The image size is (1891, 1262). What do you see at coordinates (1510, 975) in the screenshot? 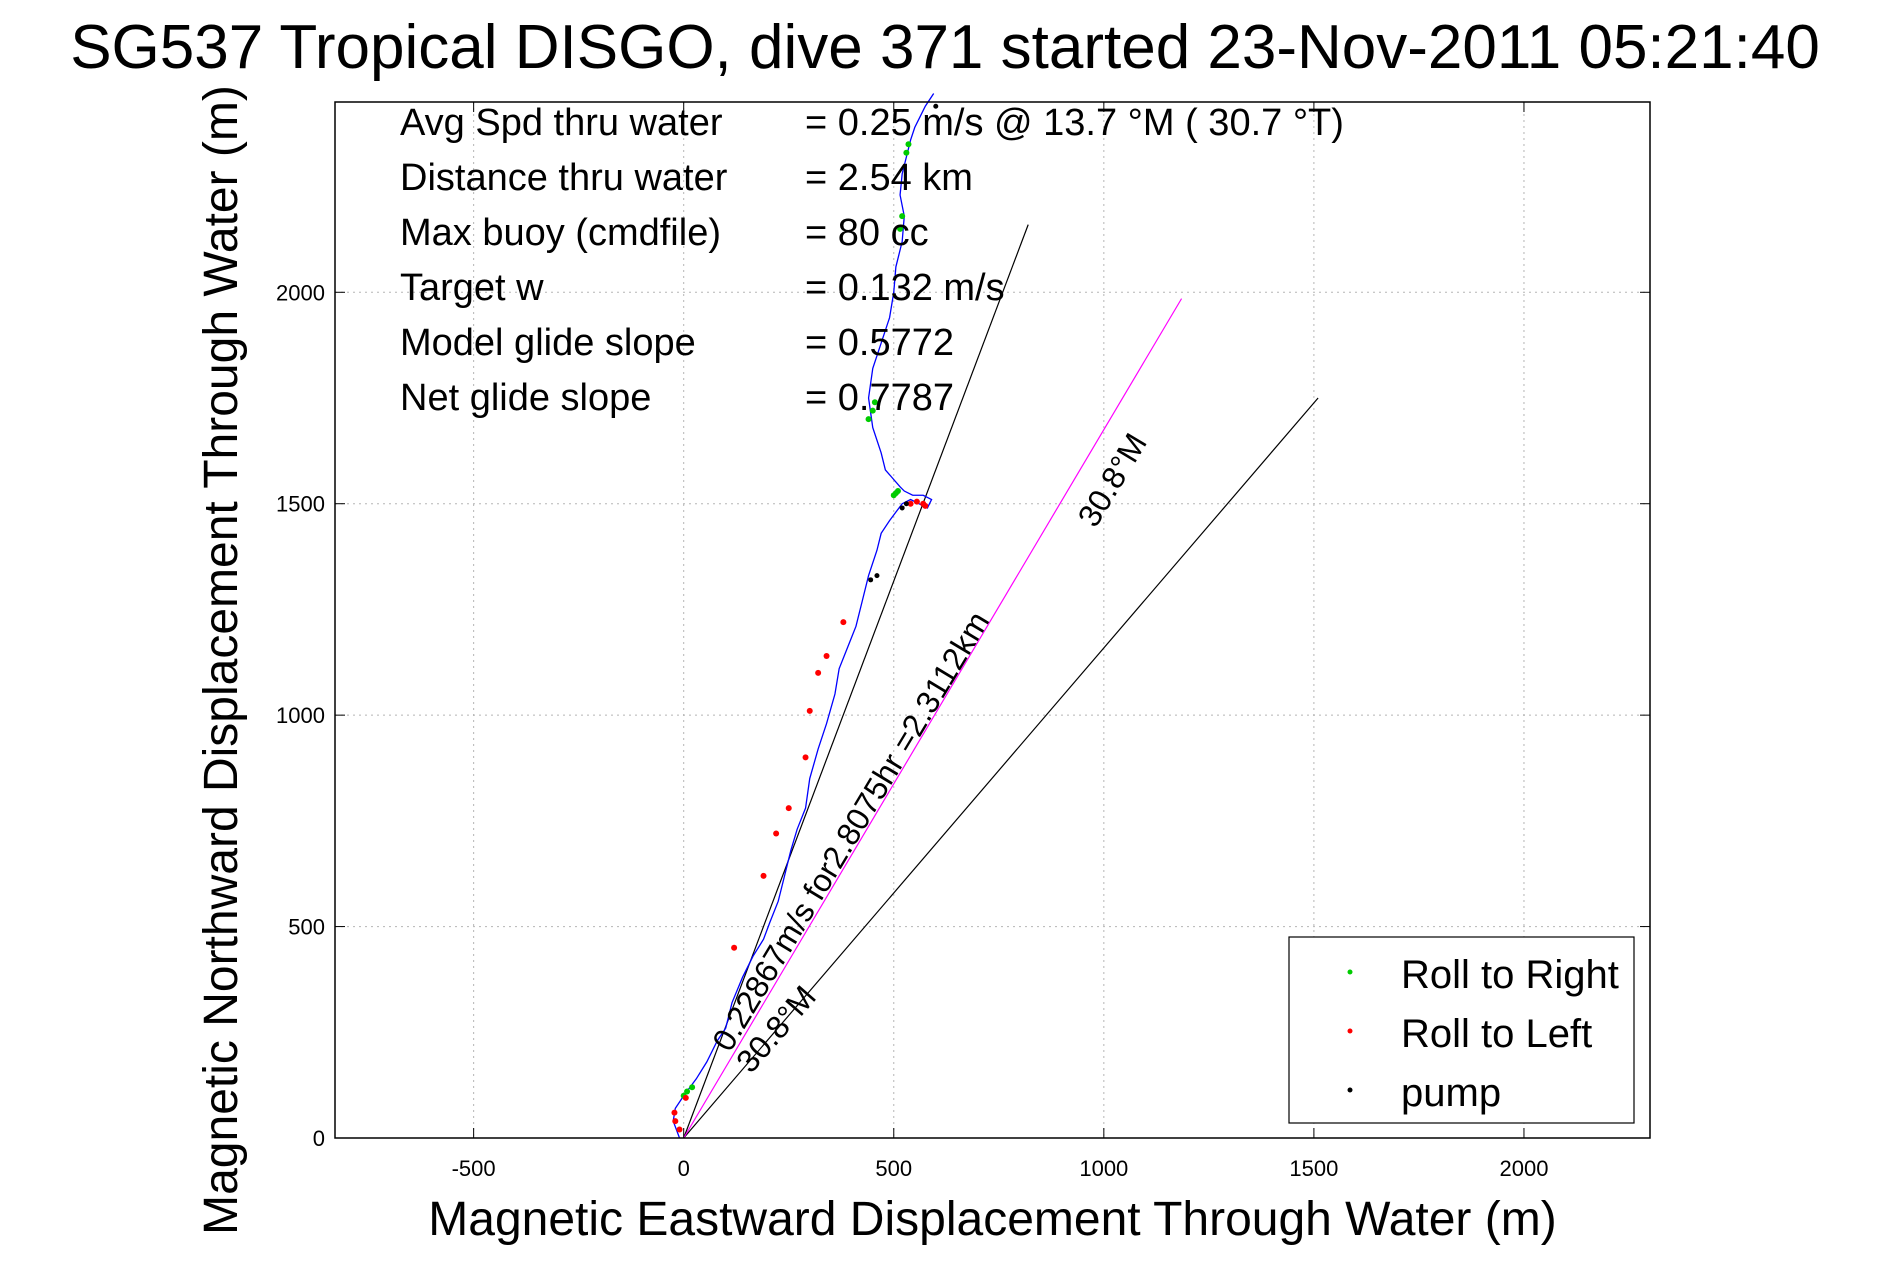
I see `legend-label: Roll to Right` at bounding box center [1510, 975].